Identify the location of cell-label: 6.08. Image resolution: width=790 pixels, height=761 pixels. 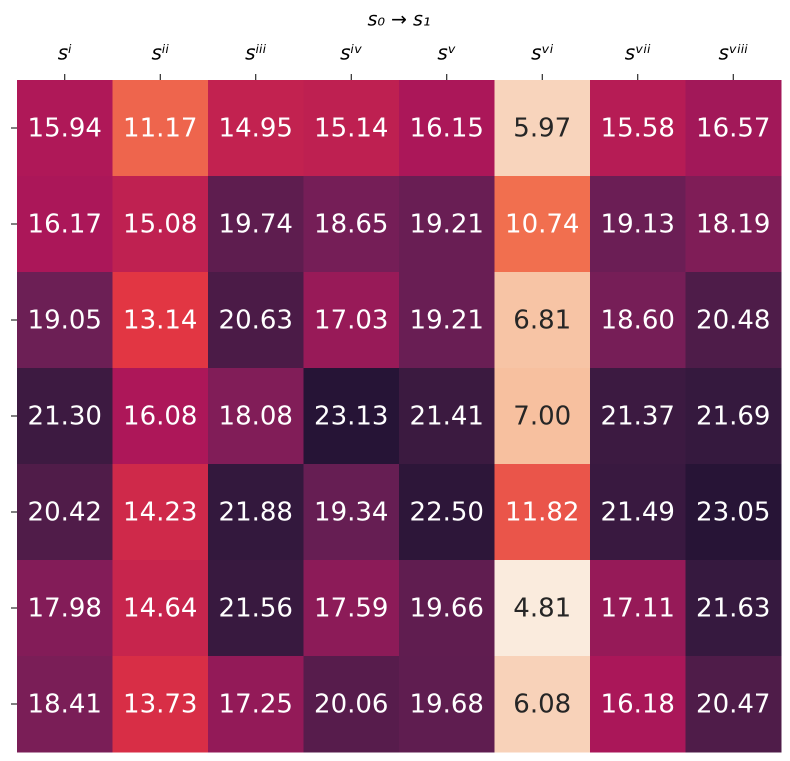
(542, 705).